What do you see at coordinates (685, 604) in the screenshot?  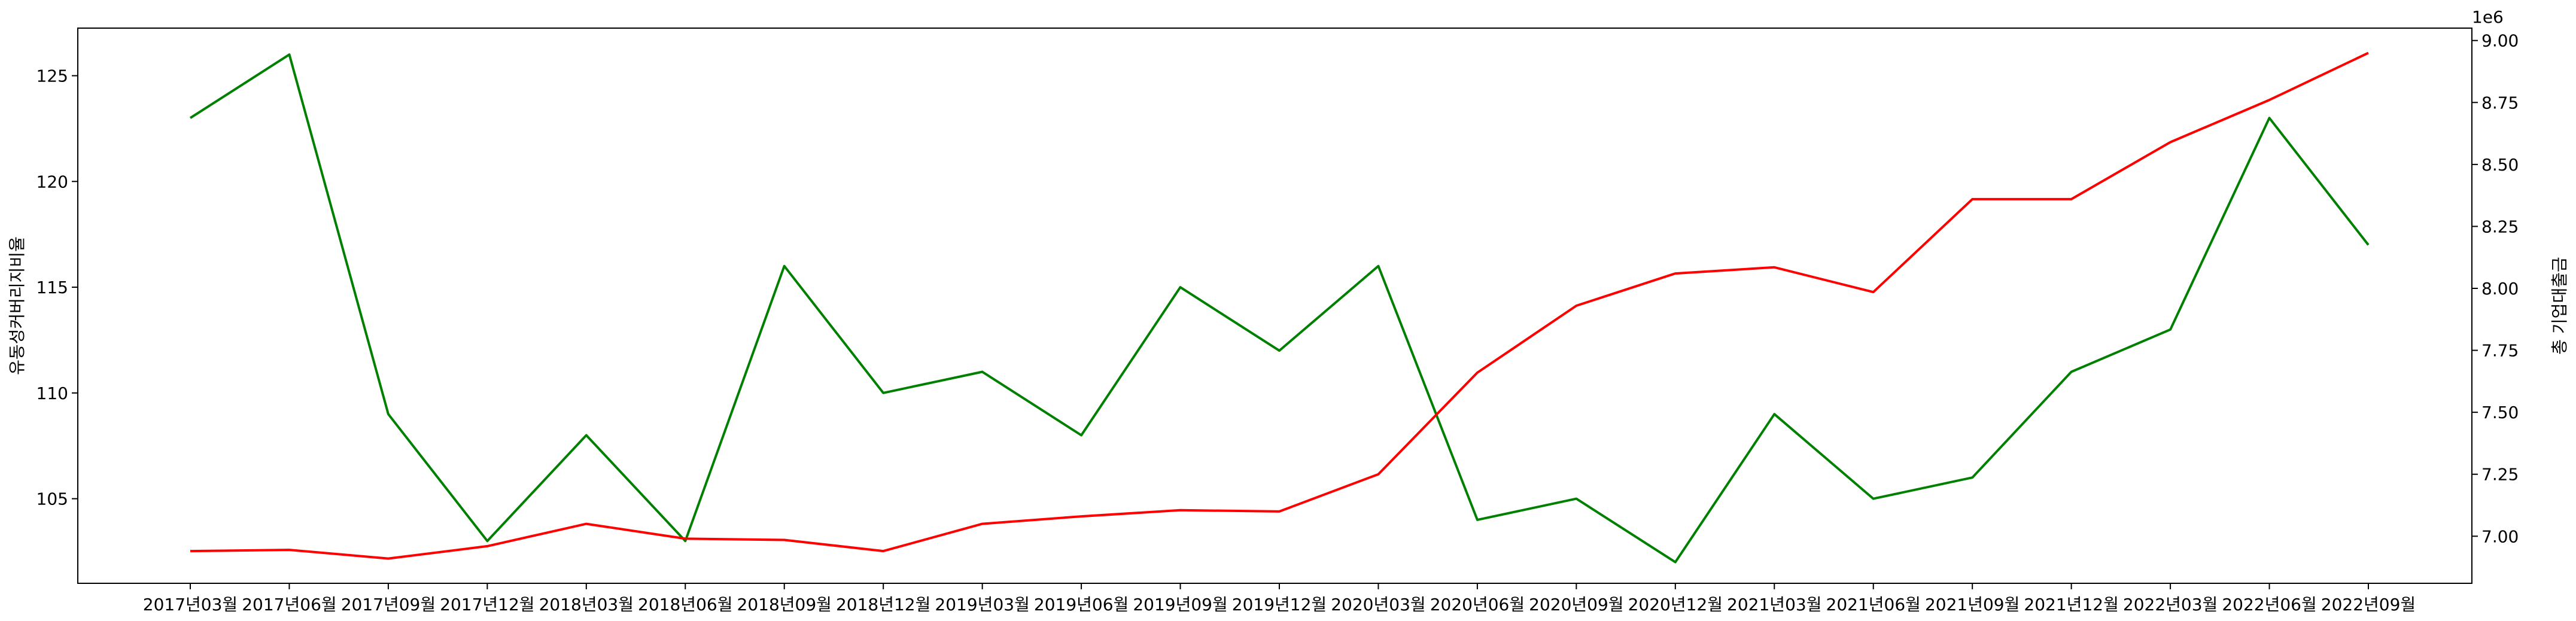 I see `x-tick-label: 2018년06월` at bounding box center [685, 604].